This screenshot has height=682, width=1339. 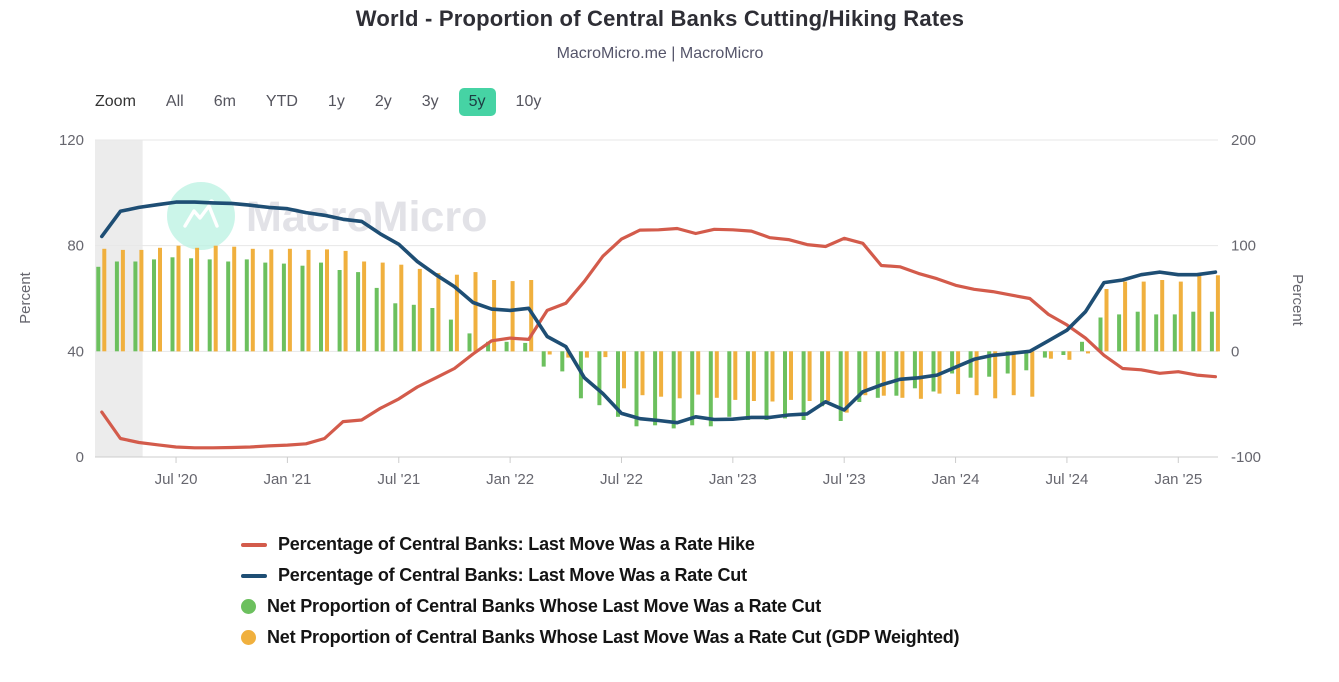 I want to click on x-tick-label: Jan '23, so click(x=733, y=479).